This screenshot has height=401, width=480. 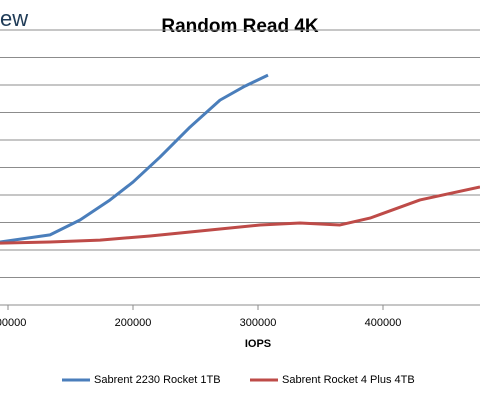 I want to click on chart-title: Random Read 4K, so click(x=240, y=26).